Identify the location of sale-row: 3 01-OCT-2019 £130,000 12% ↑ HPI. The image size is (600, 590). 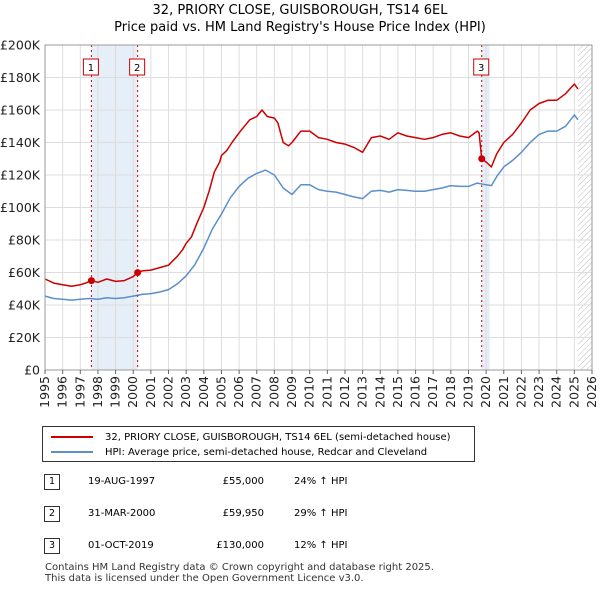
(252, 547).